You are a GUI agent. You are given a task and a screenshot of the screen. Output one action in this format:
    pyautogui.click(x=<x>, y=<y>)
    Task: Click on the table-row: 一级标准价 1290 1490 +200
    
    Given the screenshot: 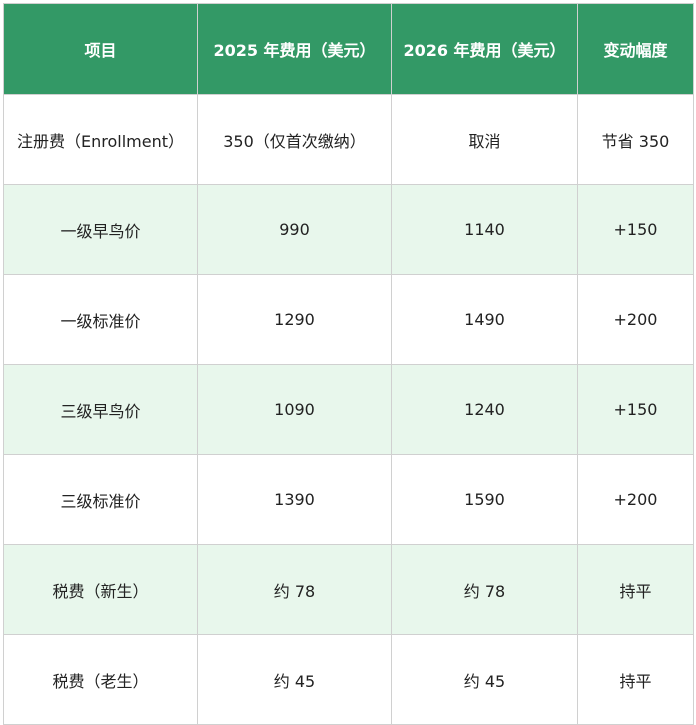 What is the action you would take?
    pyautogui.click(x=348, y=319)
    